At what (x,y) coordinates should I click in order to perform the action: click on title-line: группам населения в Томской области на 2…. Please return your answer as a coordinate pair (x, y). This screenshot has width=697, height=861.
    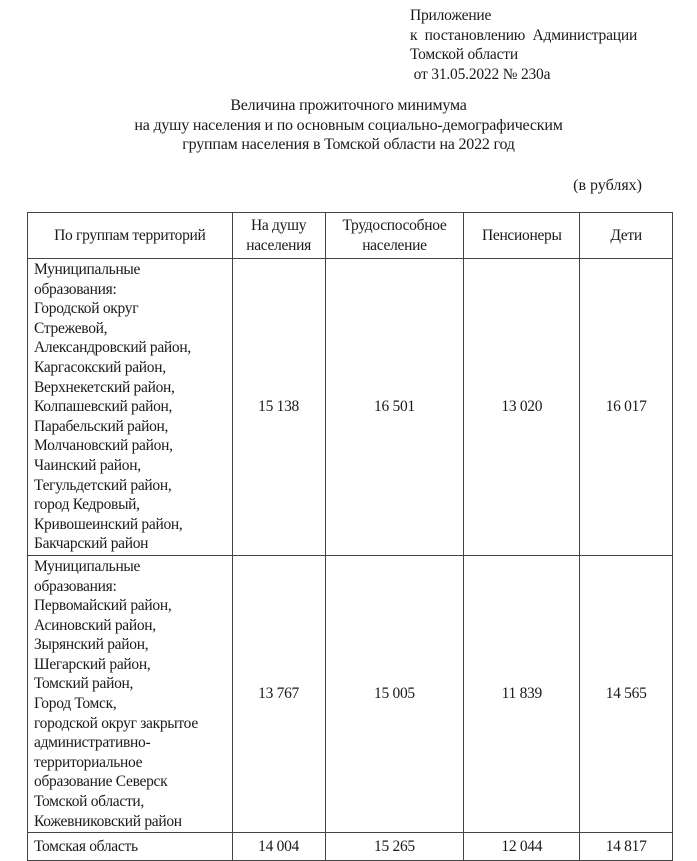
    Looking at the image, I should click on (348, 145).